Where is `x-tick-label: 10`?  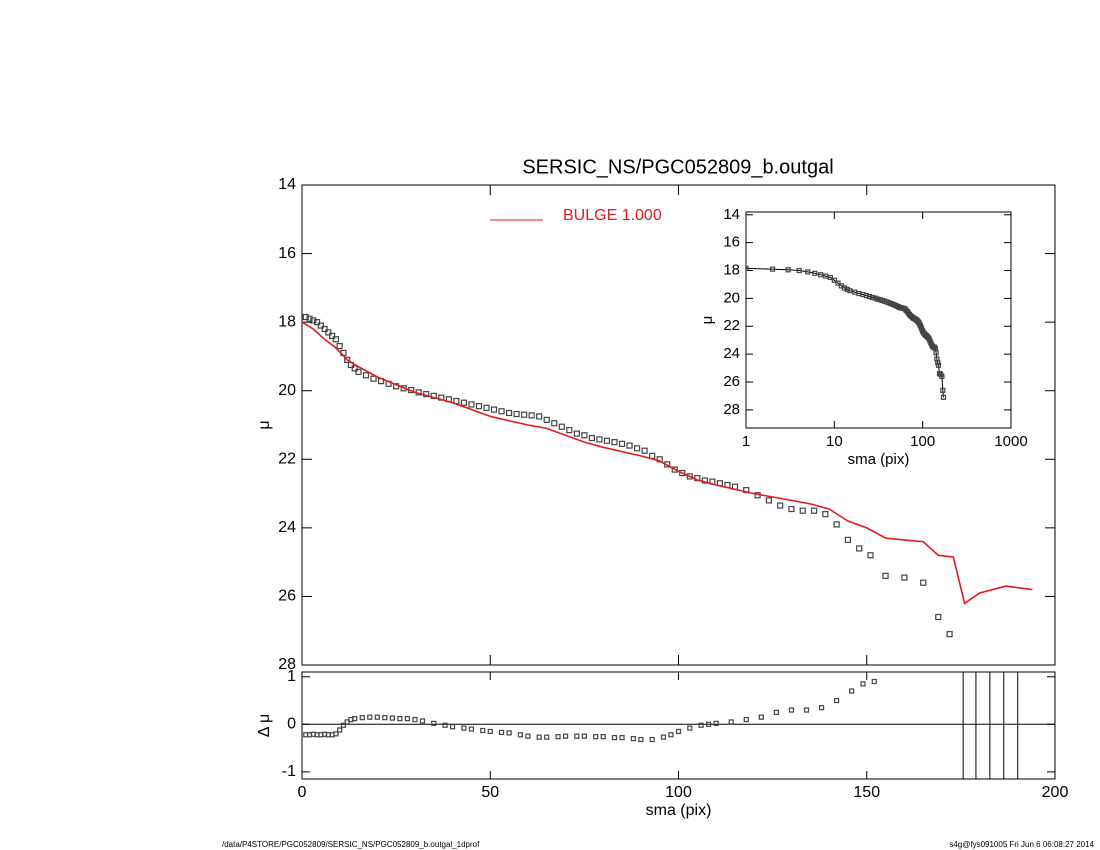 x-tick-label: 10 is located at coordinates (834, 441).